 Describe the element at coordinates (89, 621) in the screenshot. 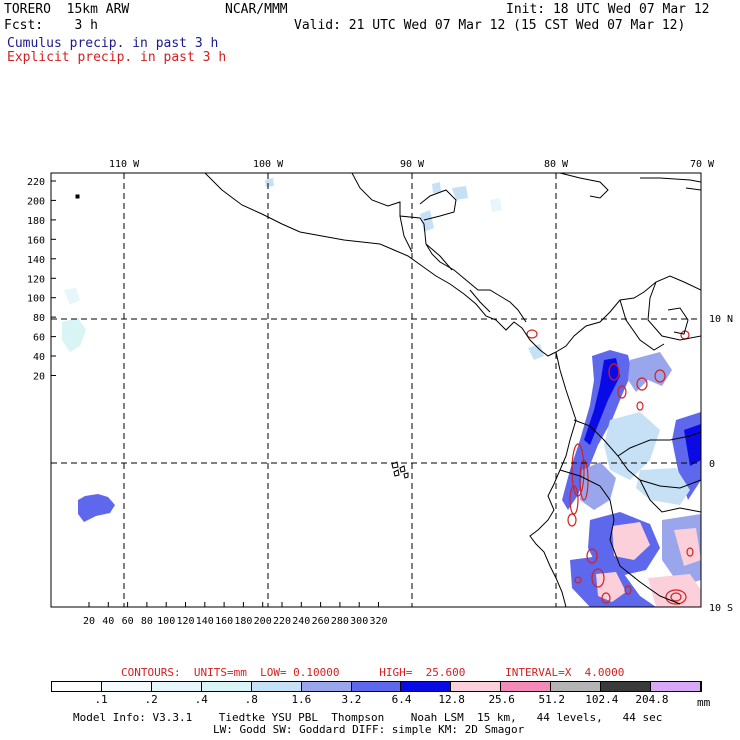

I see `x-tick-label: 20` at that location.